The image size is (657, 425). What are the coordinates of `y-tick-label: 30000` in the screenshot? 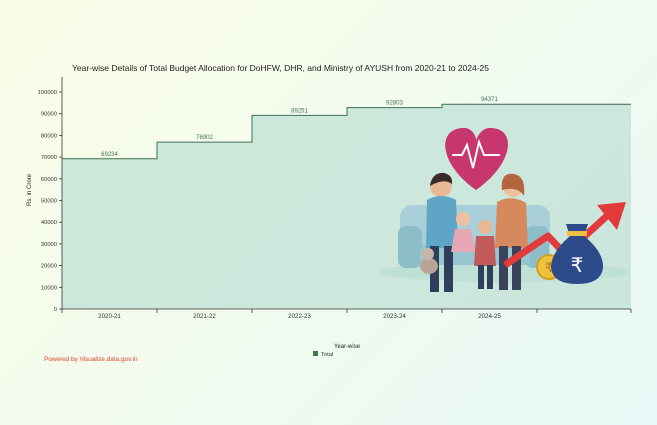 It's located at (49, 245).